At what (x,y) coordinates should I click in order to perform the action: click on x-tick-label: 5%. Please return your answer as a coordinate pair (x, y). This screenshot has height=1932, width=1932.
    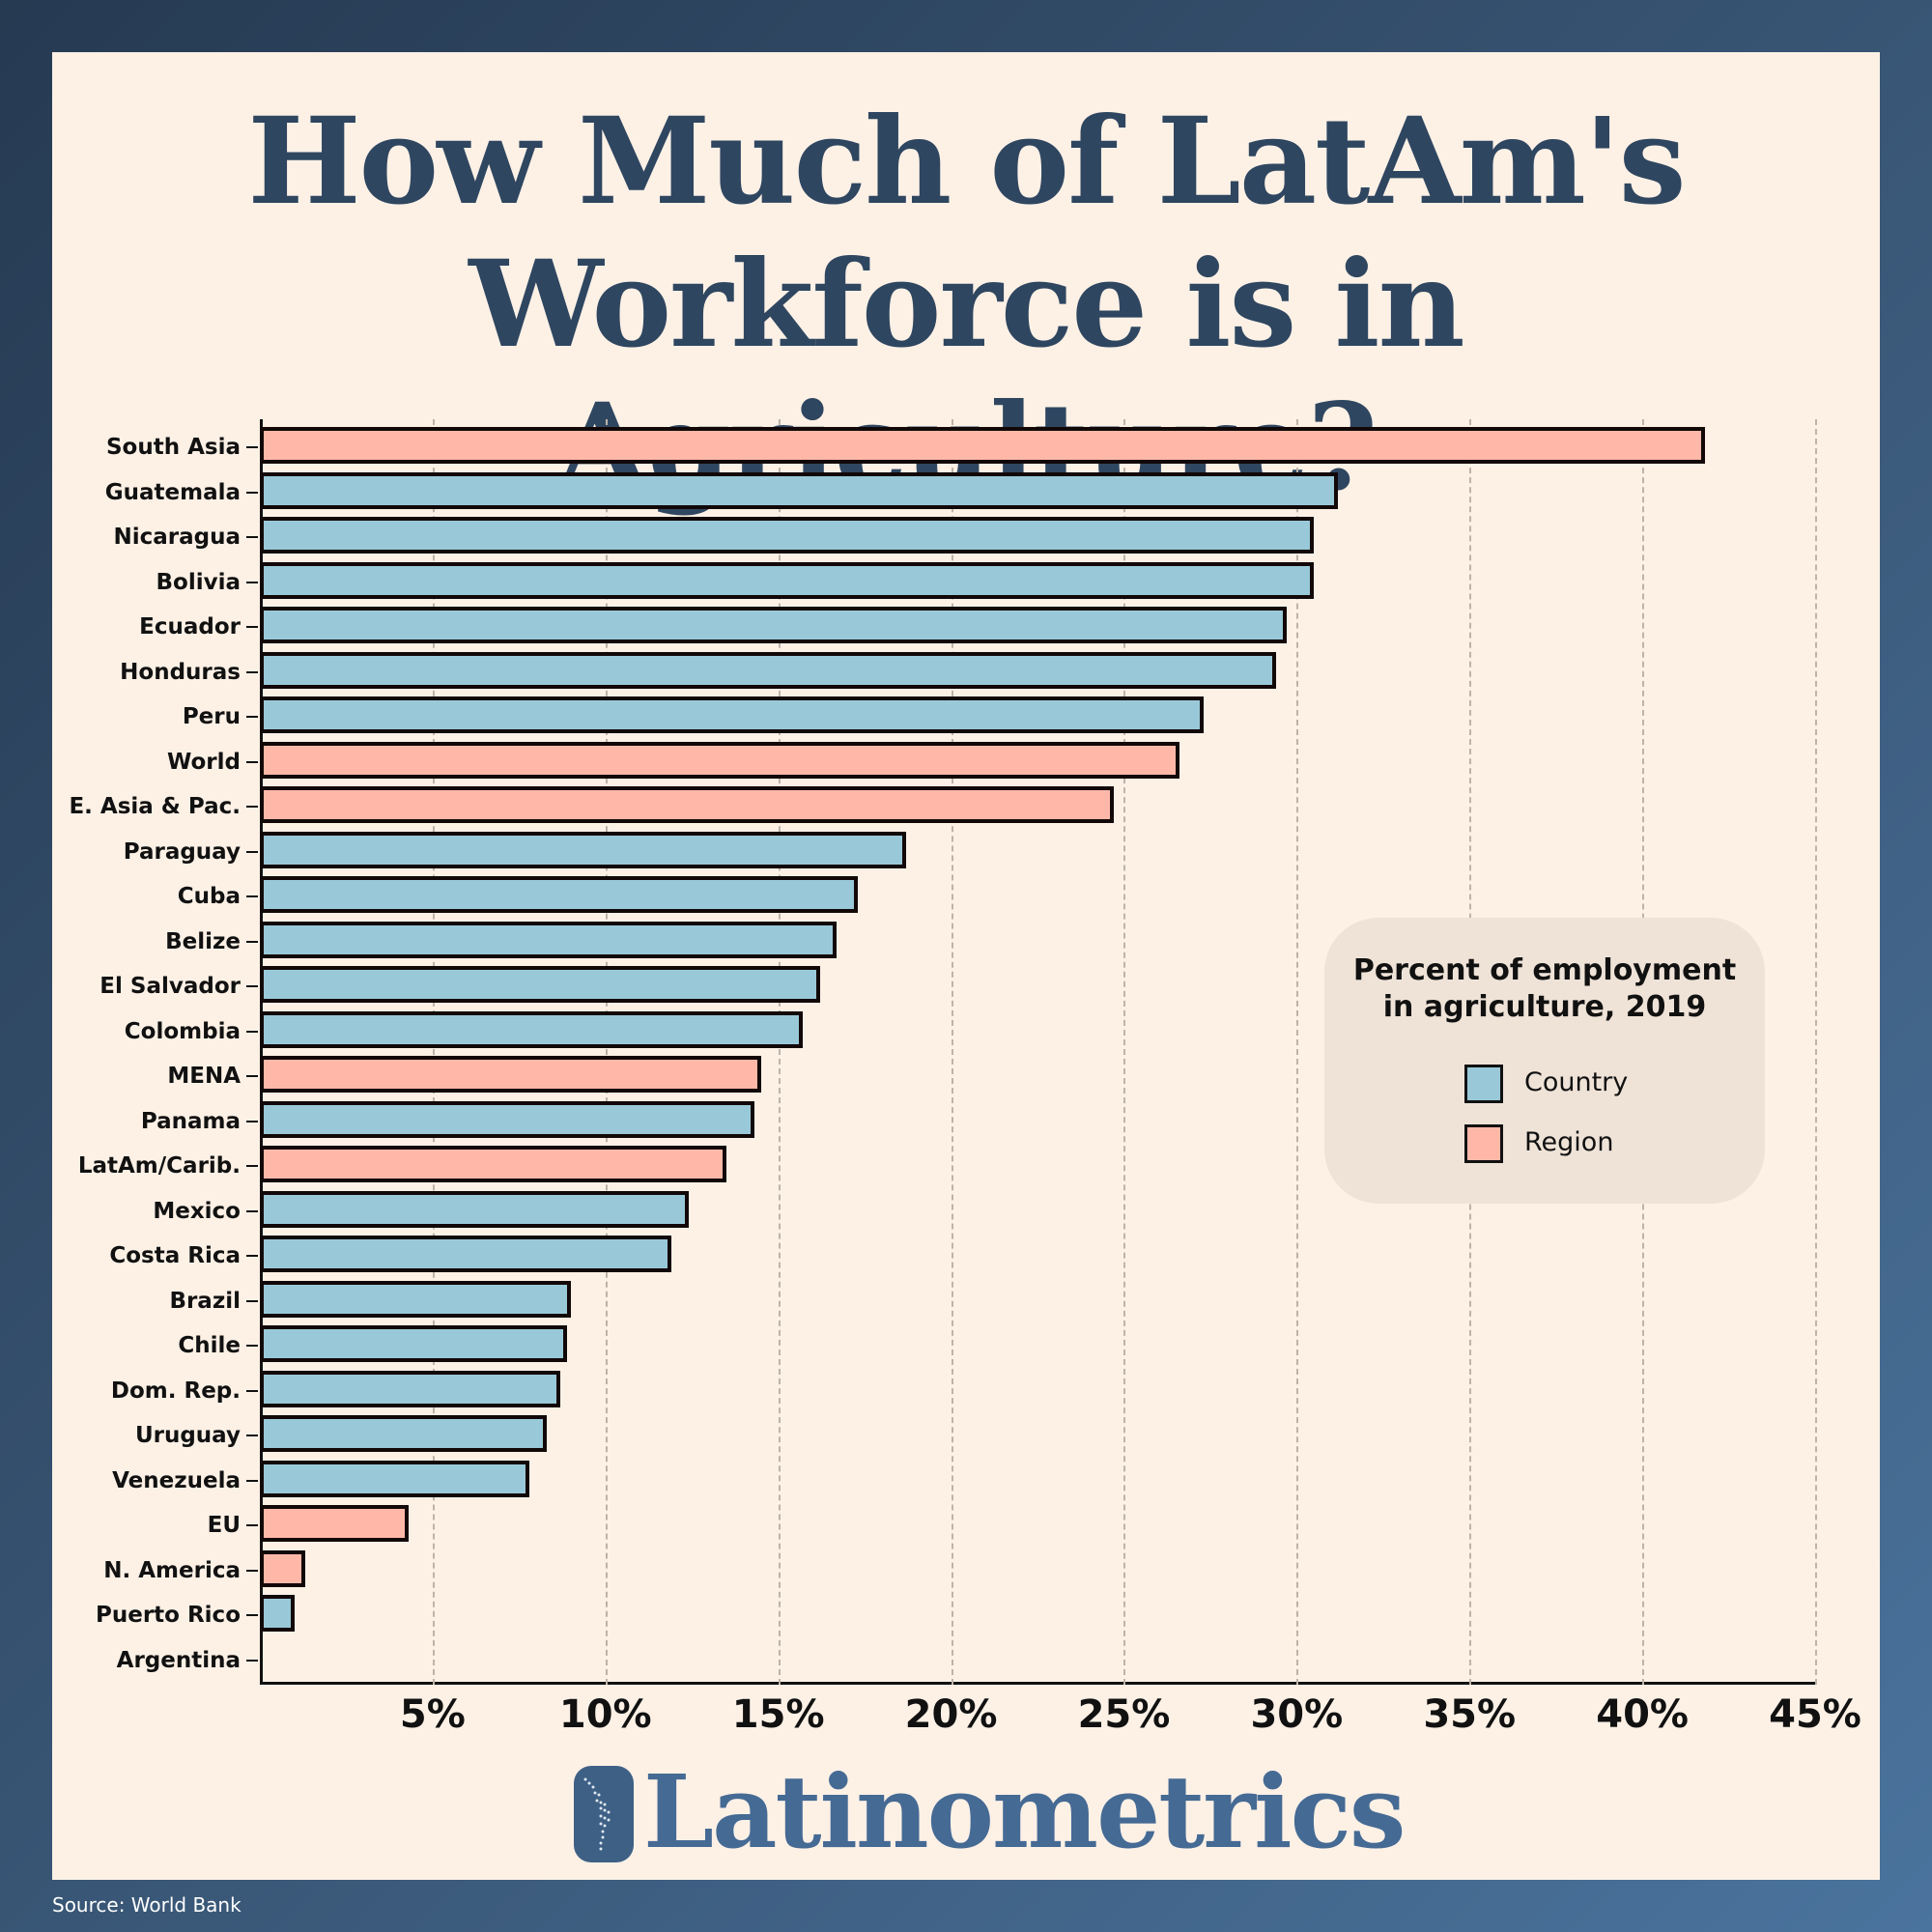
    Looking at the image, I should click on (432, 1714).